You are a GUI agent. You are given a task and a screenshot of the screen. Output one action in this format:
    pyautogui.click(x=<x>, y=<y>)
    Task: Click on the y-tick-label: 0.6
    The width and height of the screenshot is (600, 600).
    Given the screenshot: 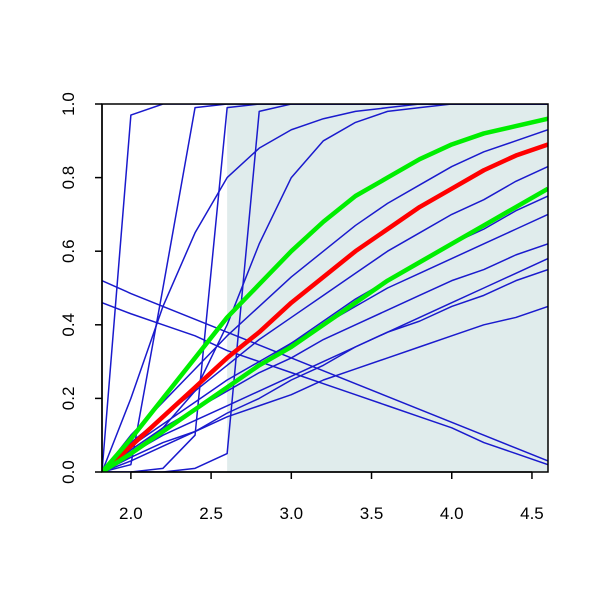 What is the action you would take?
    pyautogui.click(x=68, y=251)
    